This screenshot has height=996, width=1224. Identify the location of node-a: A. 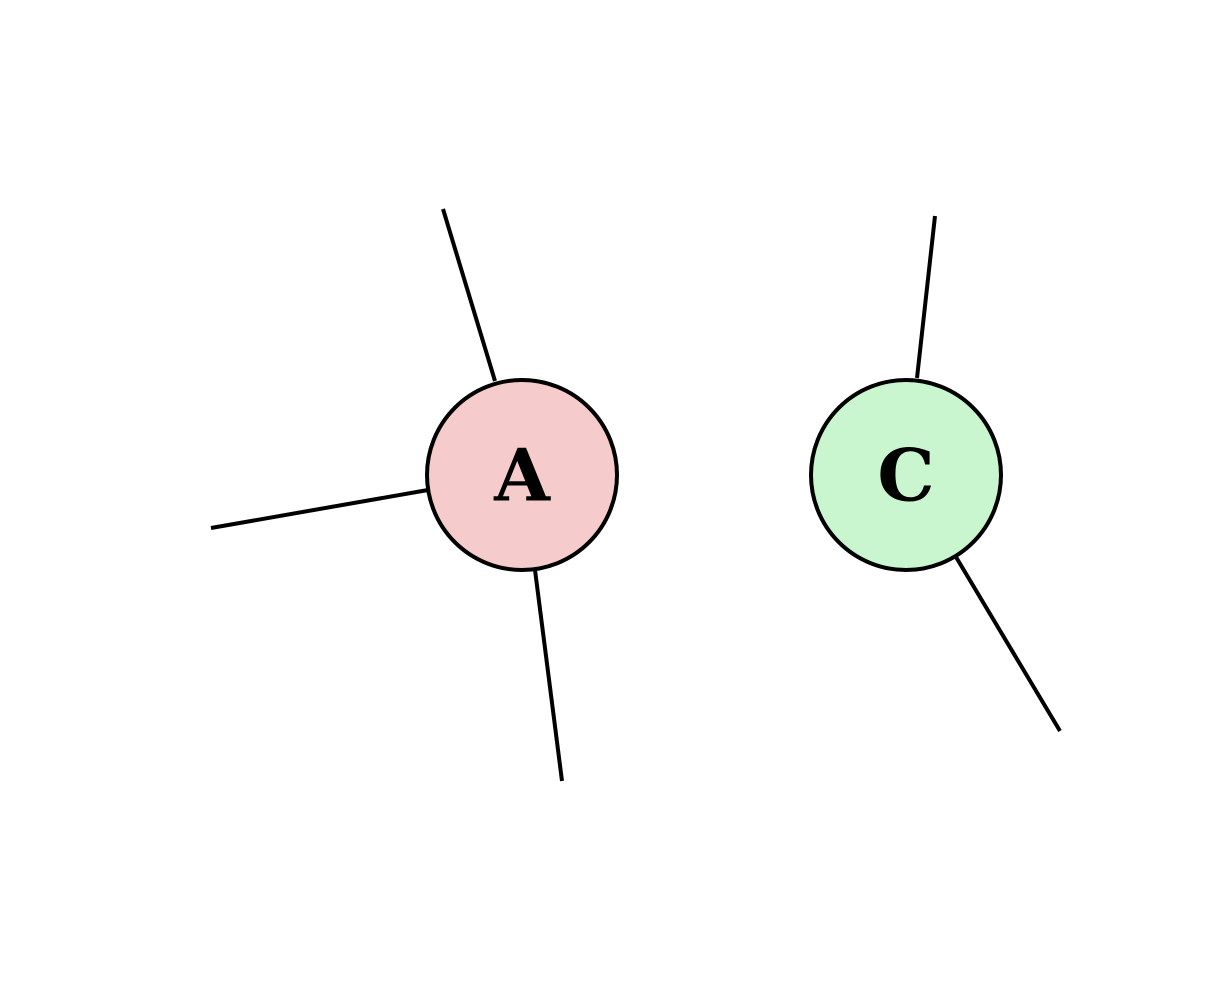
(522, 475).